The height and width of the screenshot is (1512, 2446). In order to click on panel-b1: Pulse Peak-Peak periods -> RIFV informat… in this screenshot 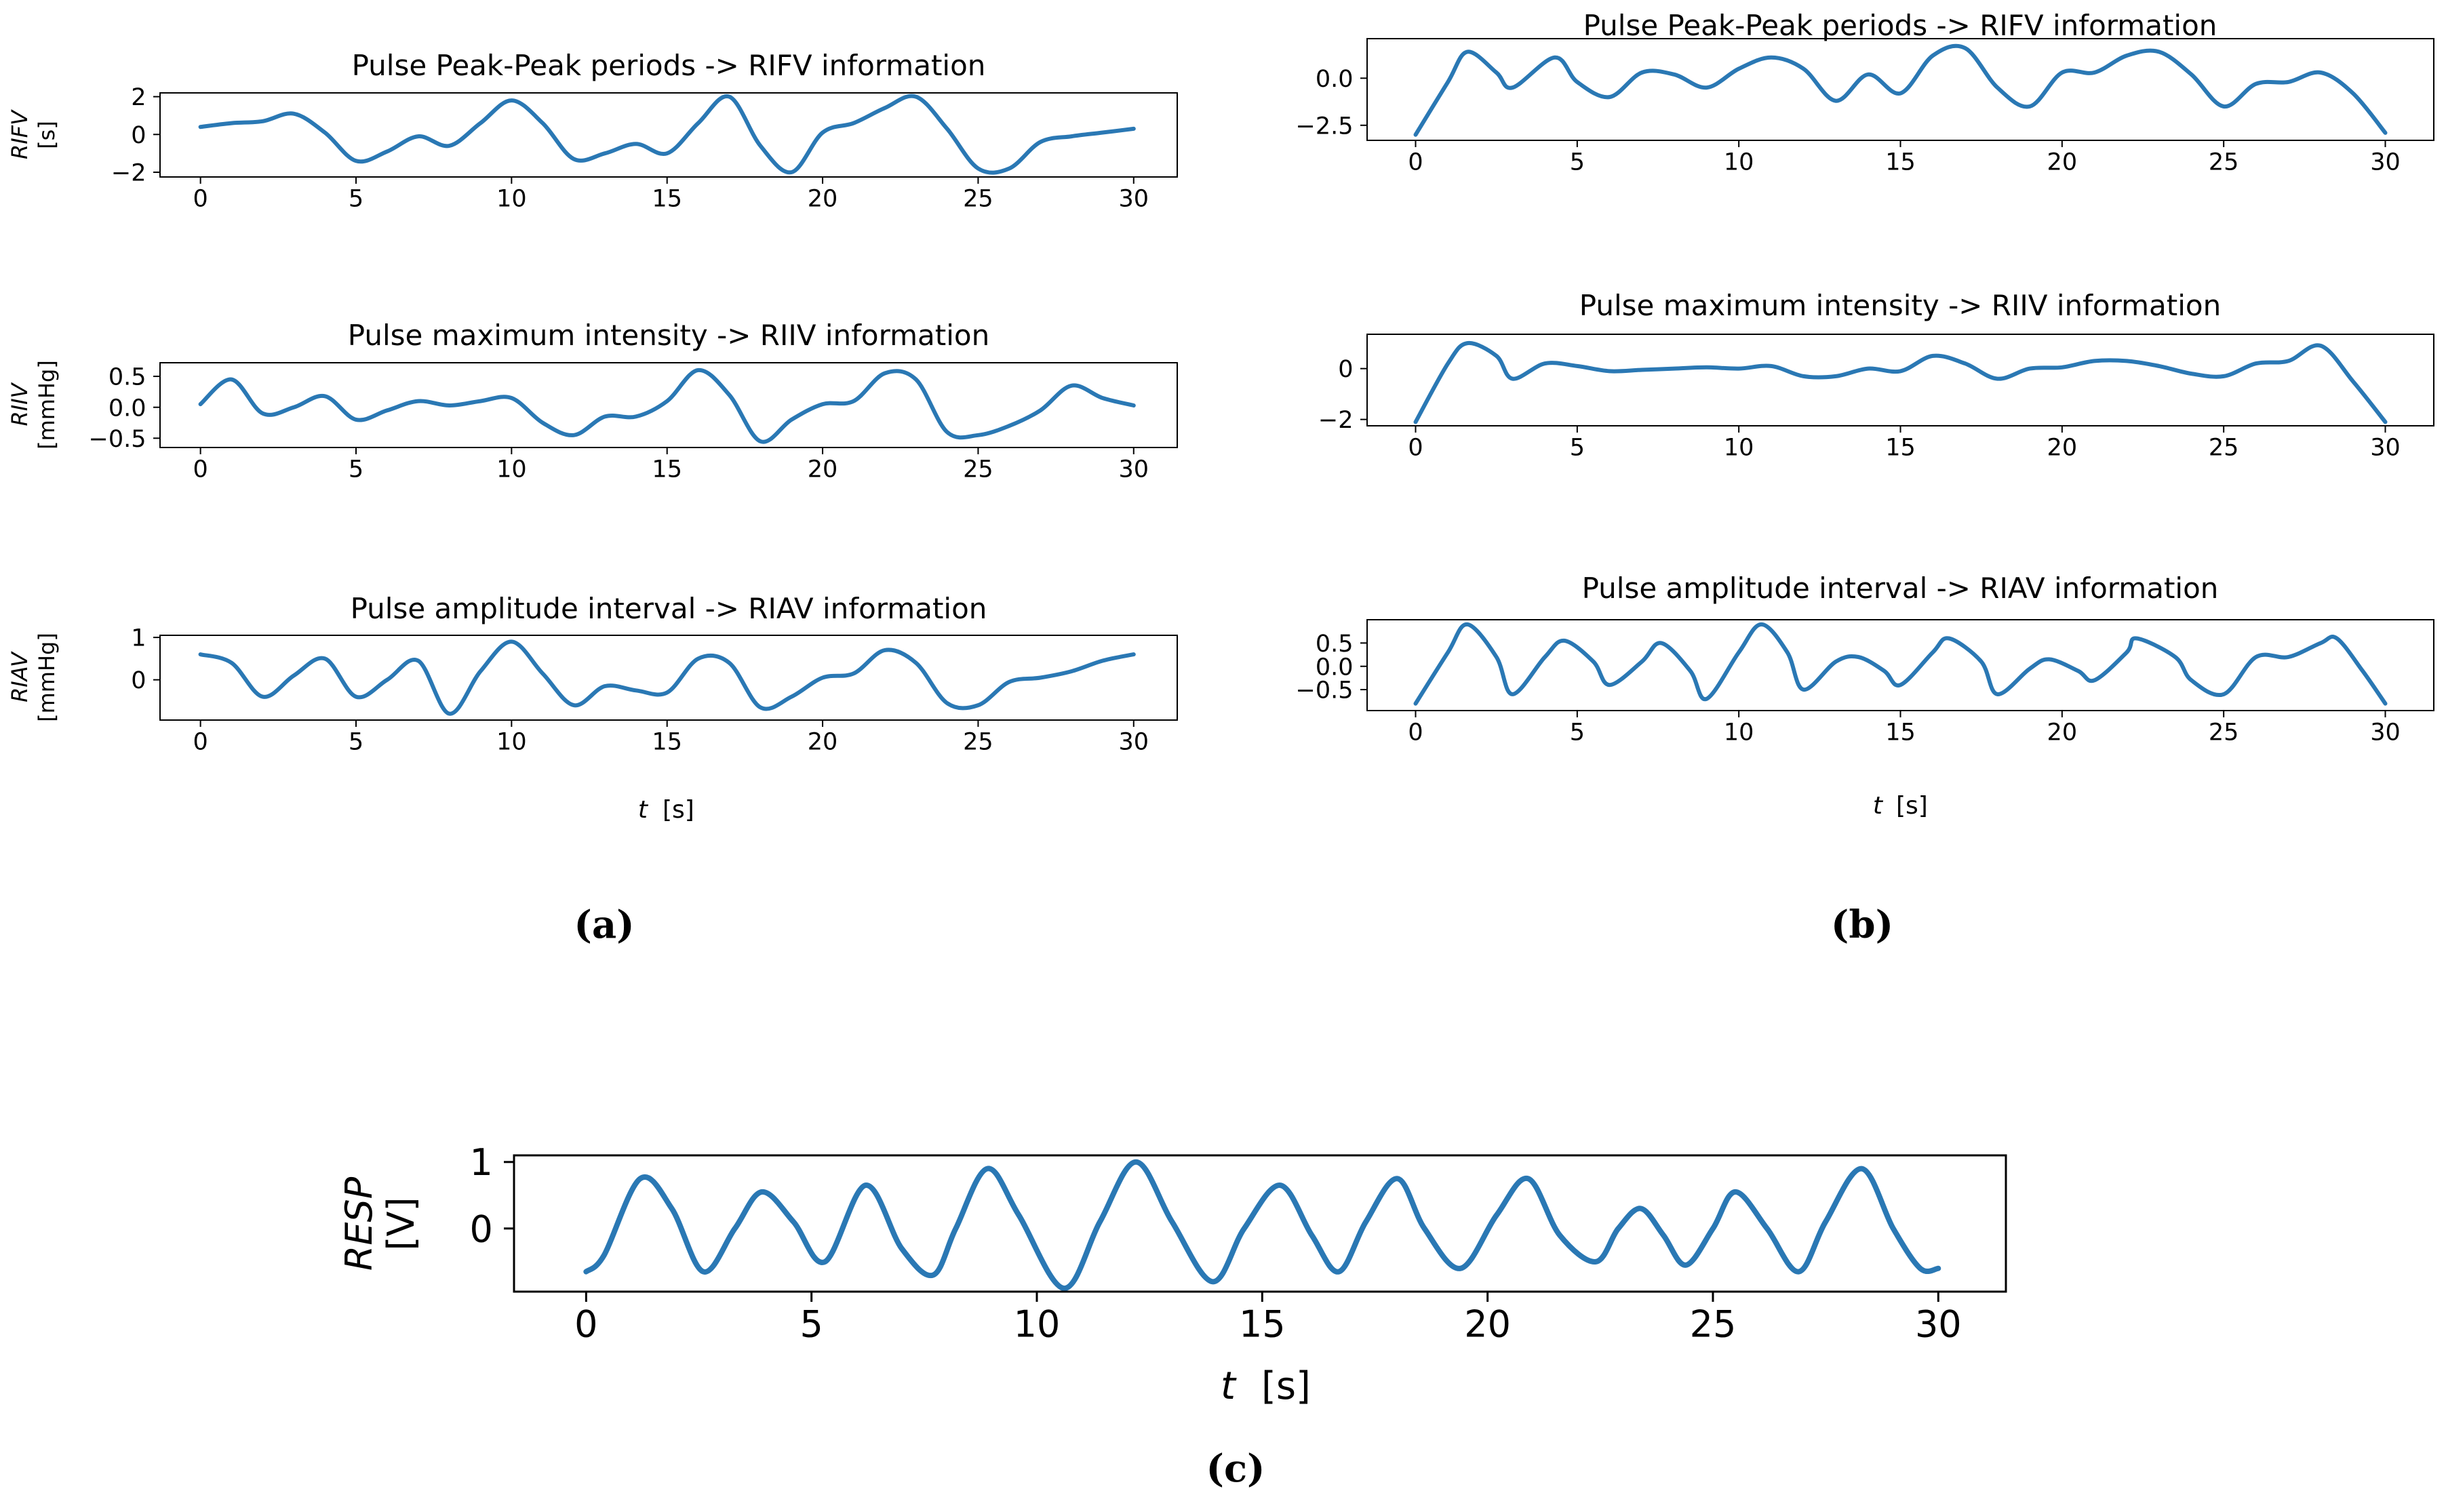, I will do `click(1865, 93)`.